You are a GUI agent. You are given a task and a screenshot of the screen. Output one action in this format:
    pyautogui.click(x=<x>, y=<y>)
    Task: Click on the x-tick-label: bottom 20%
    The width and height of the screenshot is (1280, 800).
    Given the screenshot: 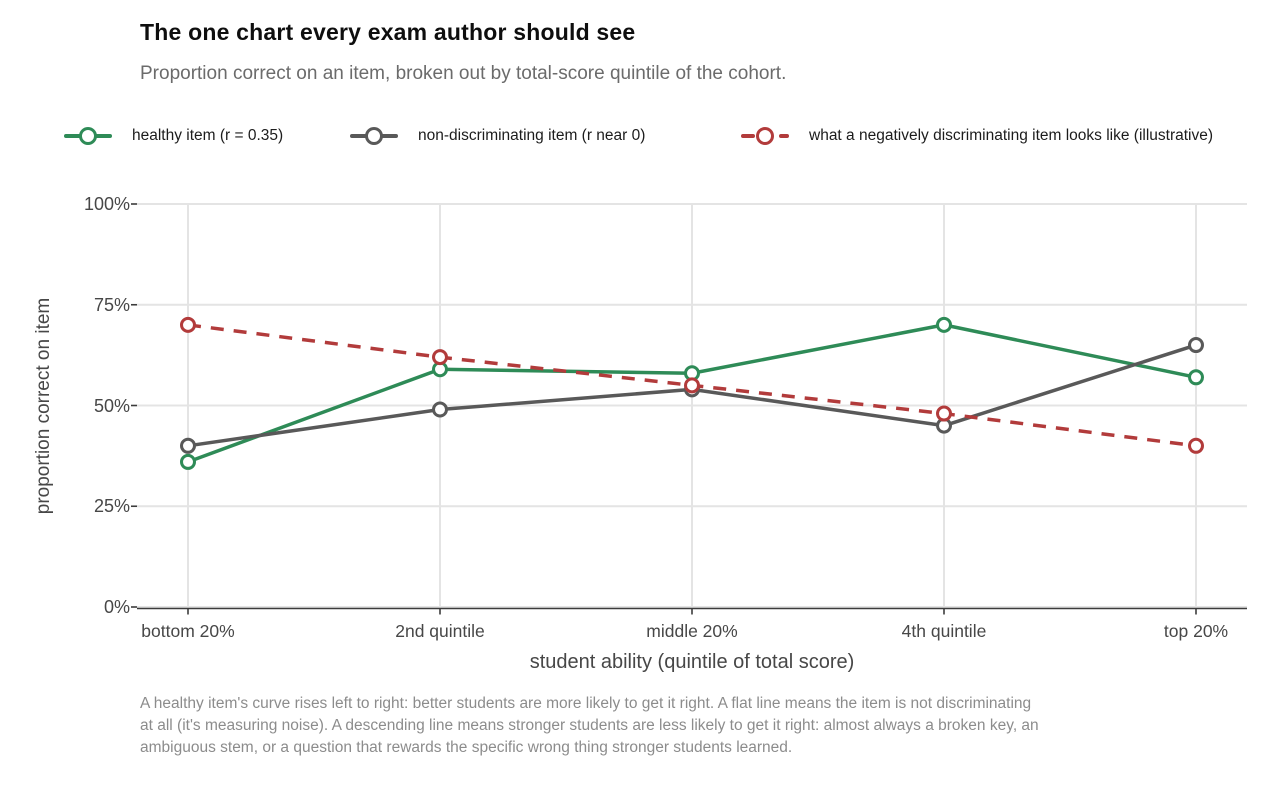 What is the action you would take?
    pyautogui.click(x=188, y=631)
    